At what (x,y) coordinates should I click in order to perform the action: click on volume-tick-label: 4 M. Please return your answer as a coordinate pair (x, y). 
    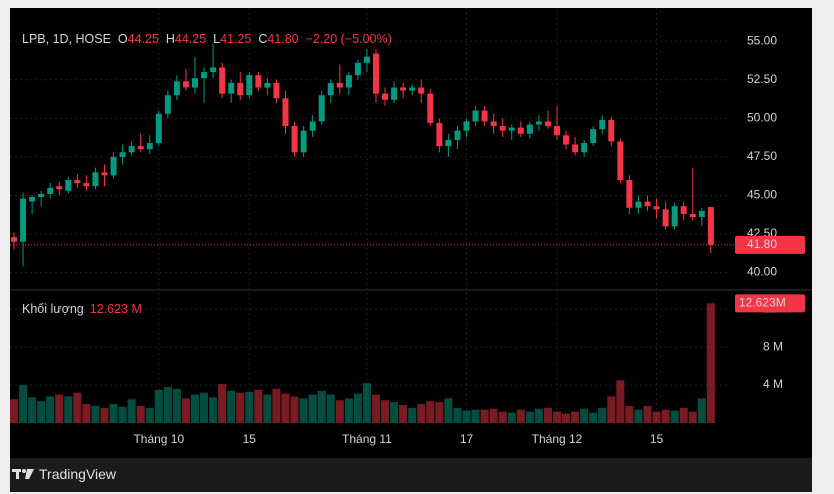
    Looking at the image, I should click on (773, 384).